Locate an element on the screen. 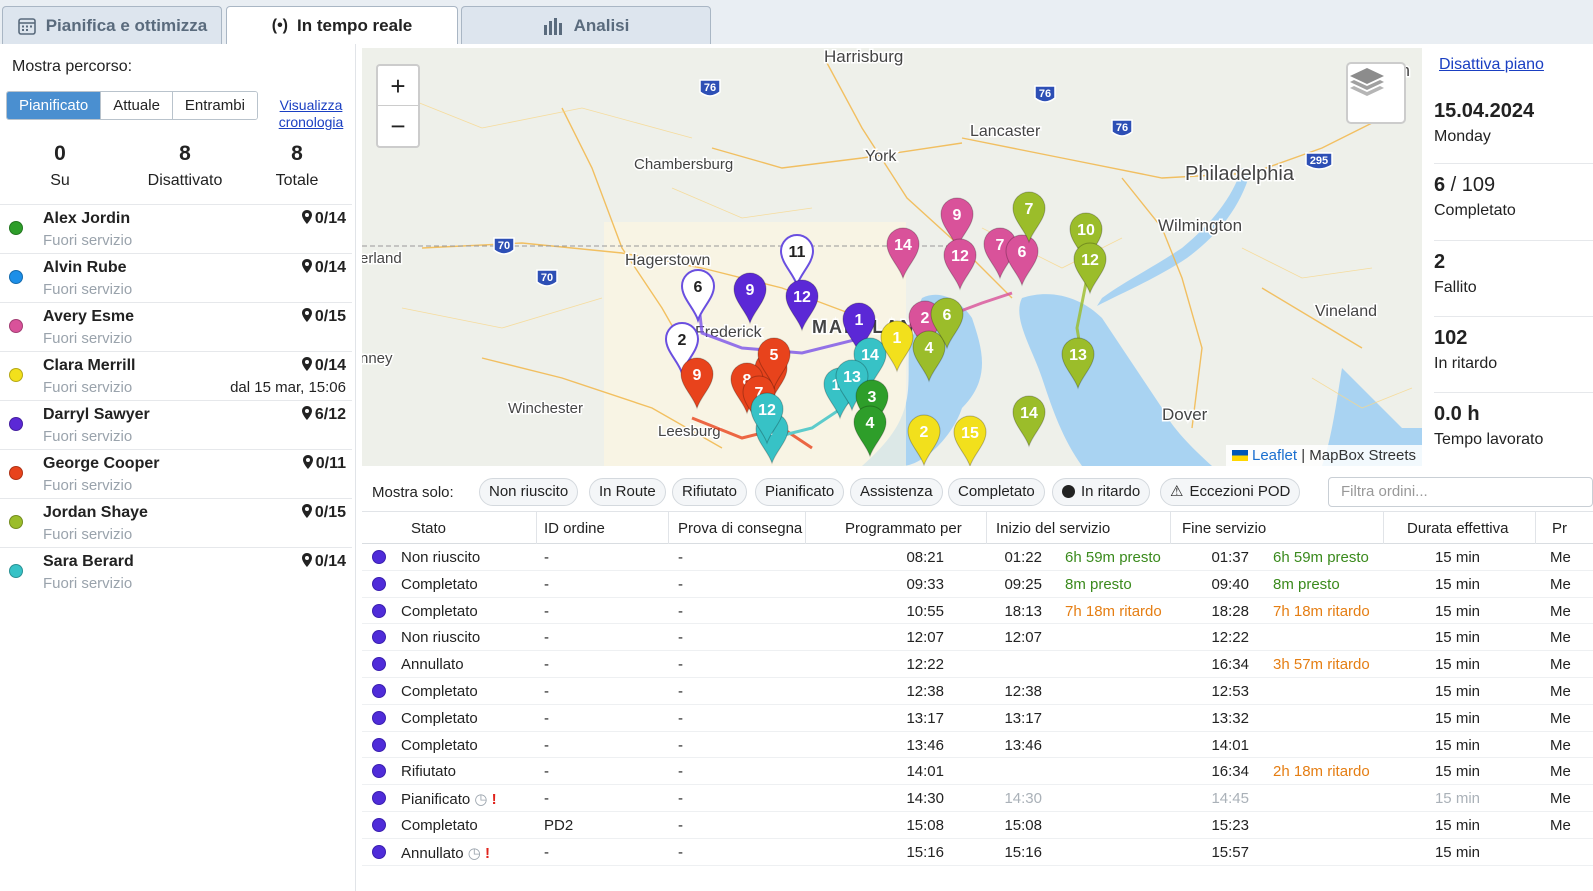 The image size is (1593, 891). col-status: Stato is located at coordinates (429, 528).